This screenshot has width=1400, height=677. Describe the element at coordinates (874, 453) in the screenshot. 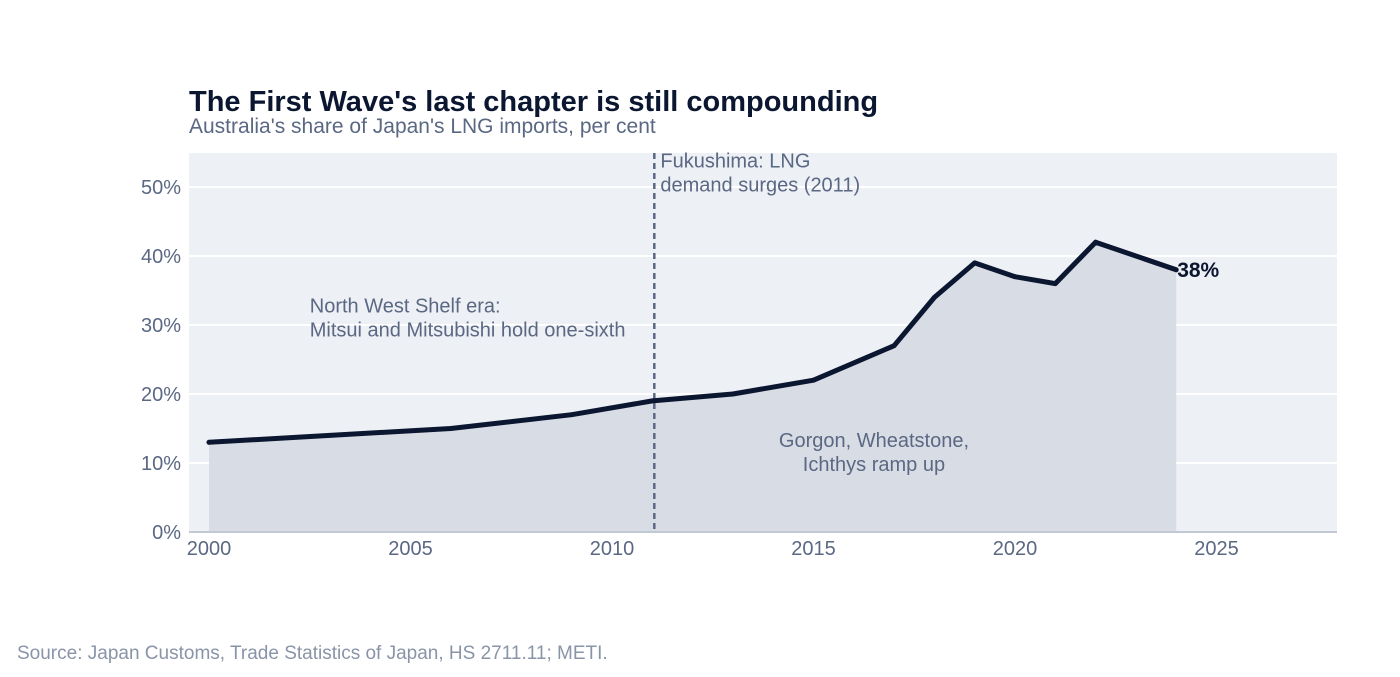

I see `annotation-gorgon: Gorgon, Wheatstone,Ichthys ramp up` at that location.